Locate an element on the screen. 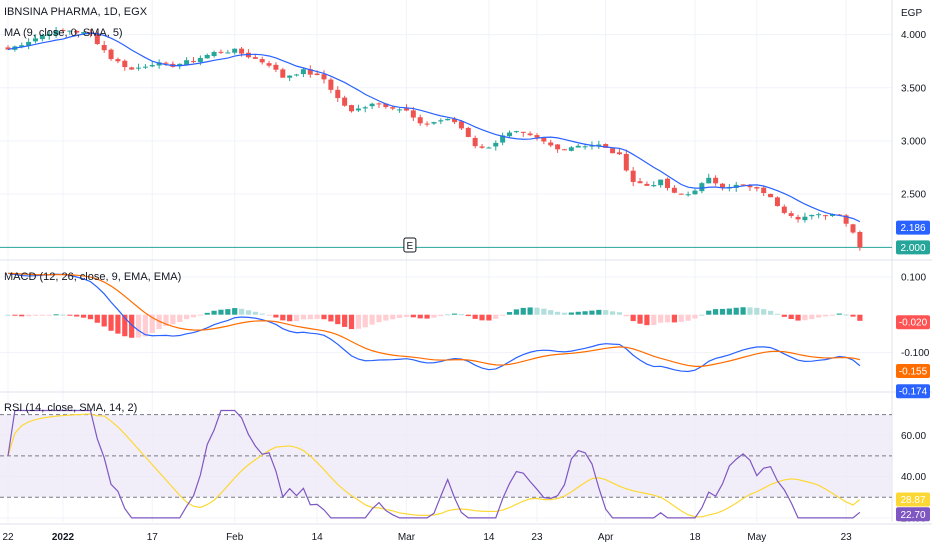  rsi-indicator-label: RSI (14, close, SMA, 14, 2) is located at coordinates (71, 408).